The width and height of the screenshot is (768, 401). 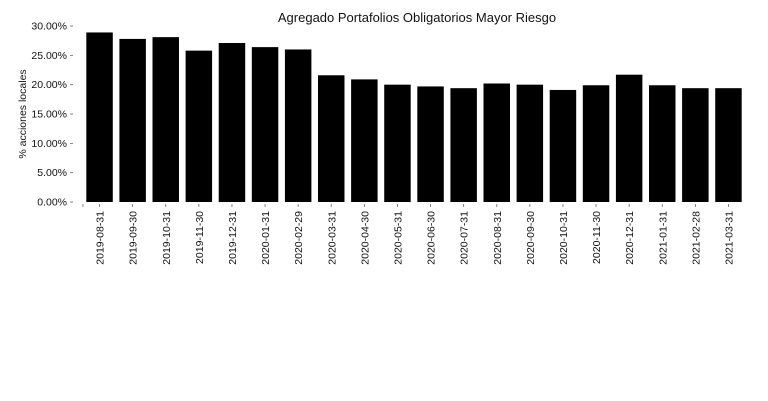 I want to click on y-tick-label: 25.00%, so click(x=49, y=56).